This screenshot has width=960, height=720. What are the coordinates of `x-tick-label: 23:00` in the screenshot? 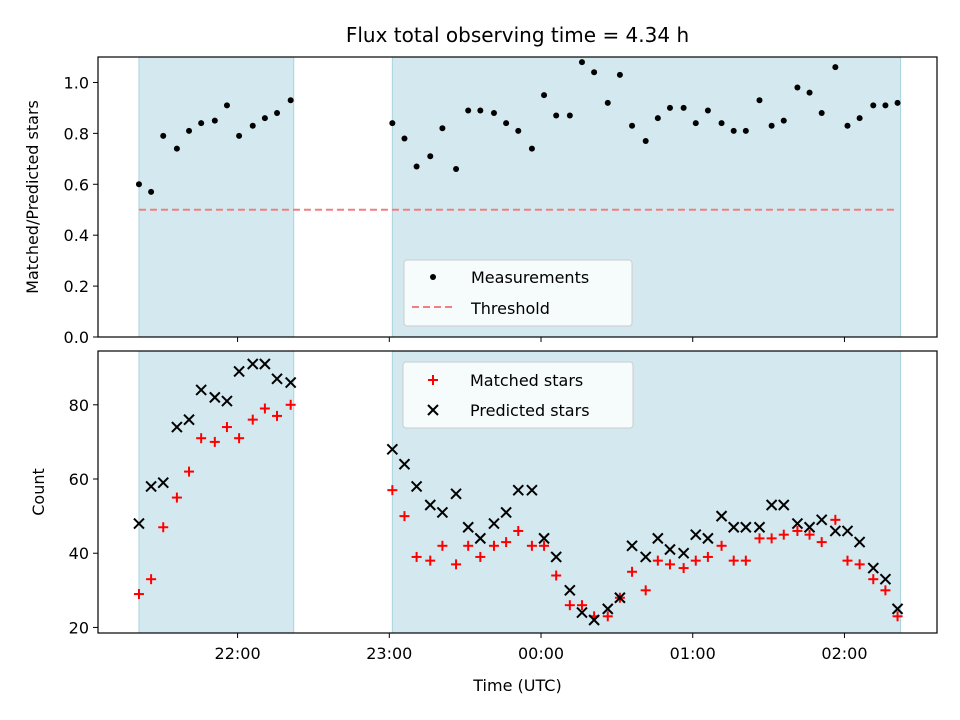 It's located at (389, 653).